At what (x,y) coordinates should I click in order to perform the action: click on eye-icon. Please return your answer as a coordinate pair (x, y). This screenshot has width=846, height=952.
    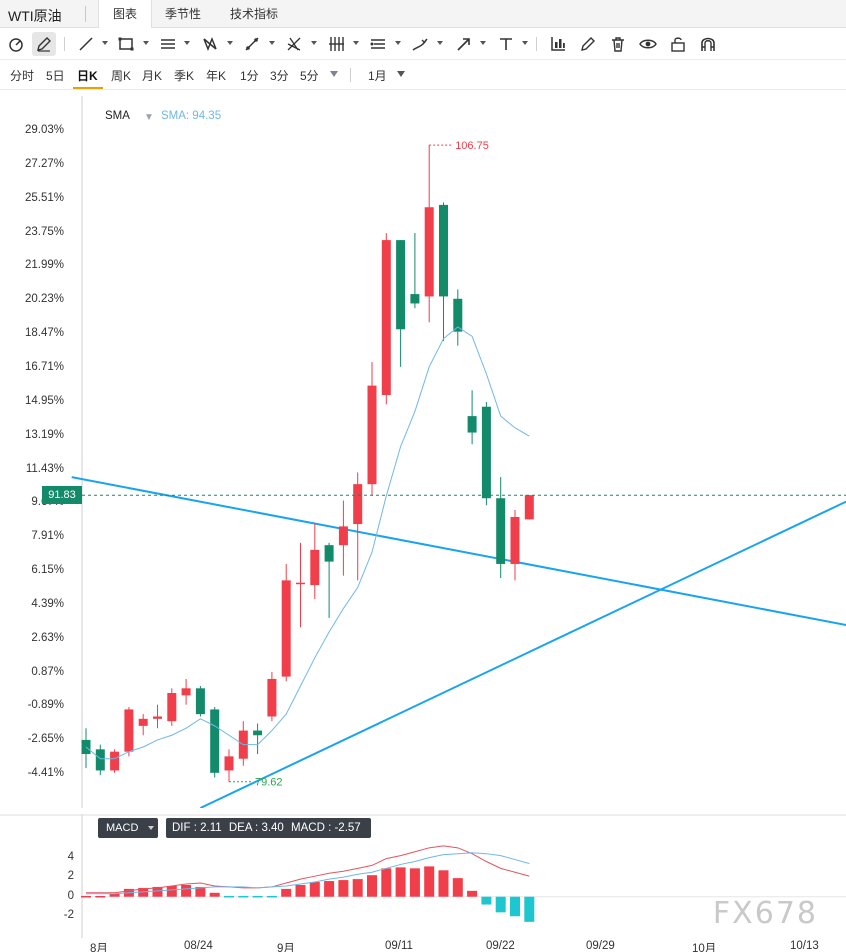
    Looking at the image, I should click on (648, 44).